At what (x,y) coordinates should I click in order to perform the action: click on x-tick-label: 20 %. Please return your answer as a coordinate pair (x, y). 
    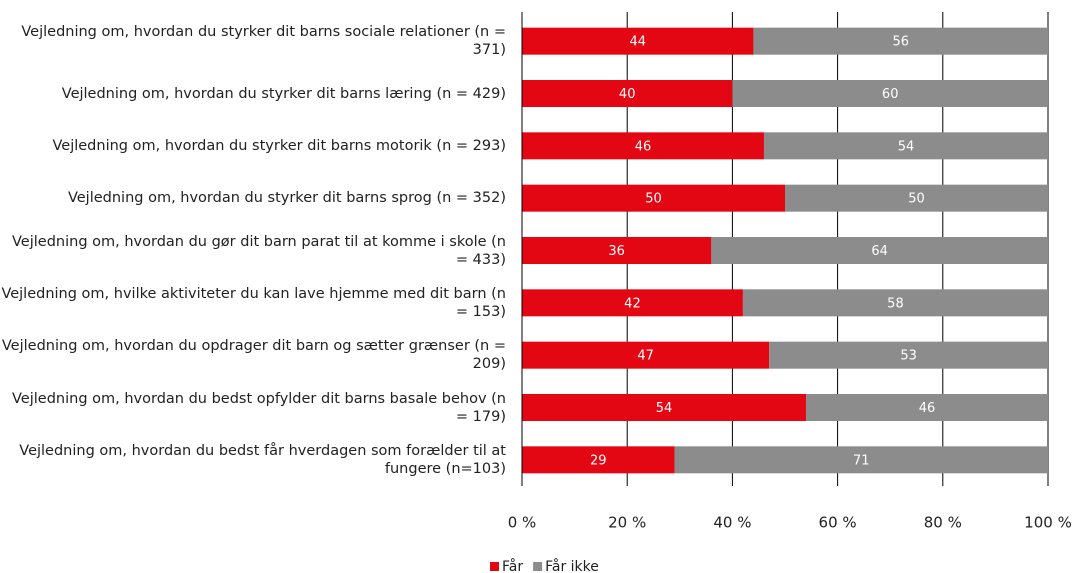
    Looking at the image, I should click on (627, 523).